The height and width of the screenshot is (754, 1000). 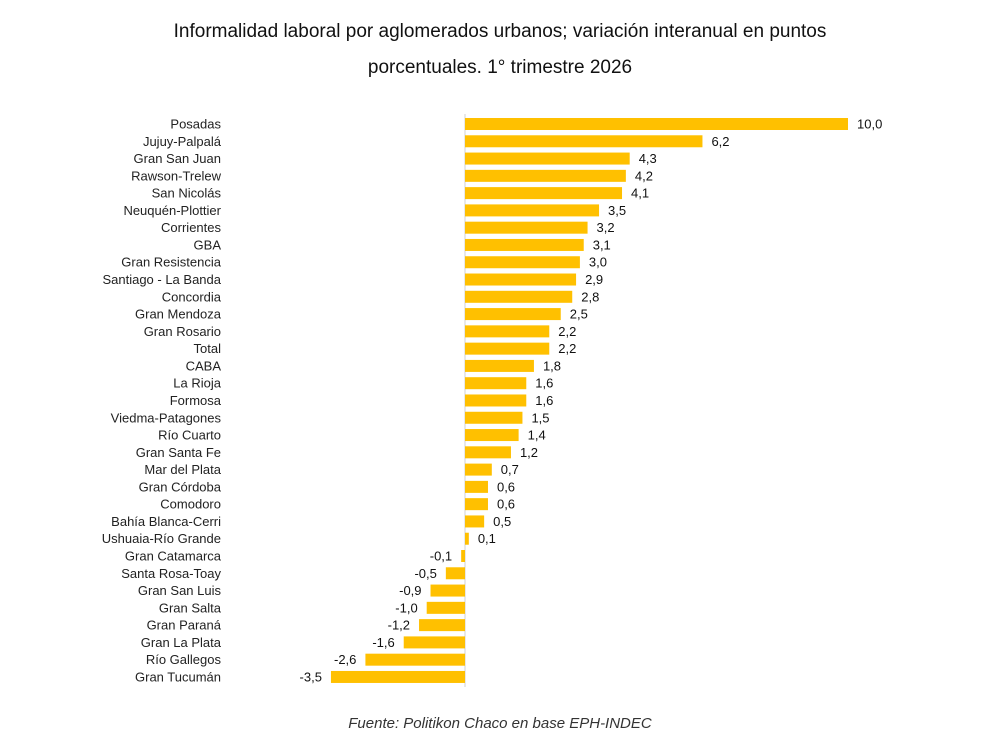 I want to click on category-label-32: Gran Tucumán, so click(x=178, y=676).